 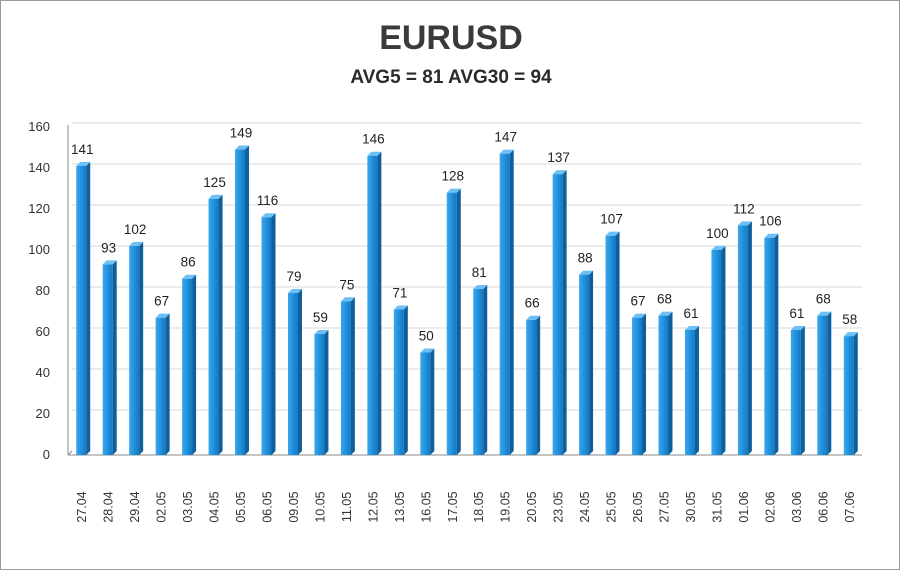 What do you see at coordinates (479, 506) in the screenshot?
I see `x-tick-label: 18.05` at bounding box center [479, 506].